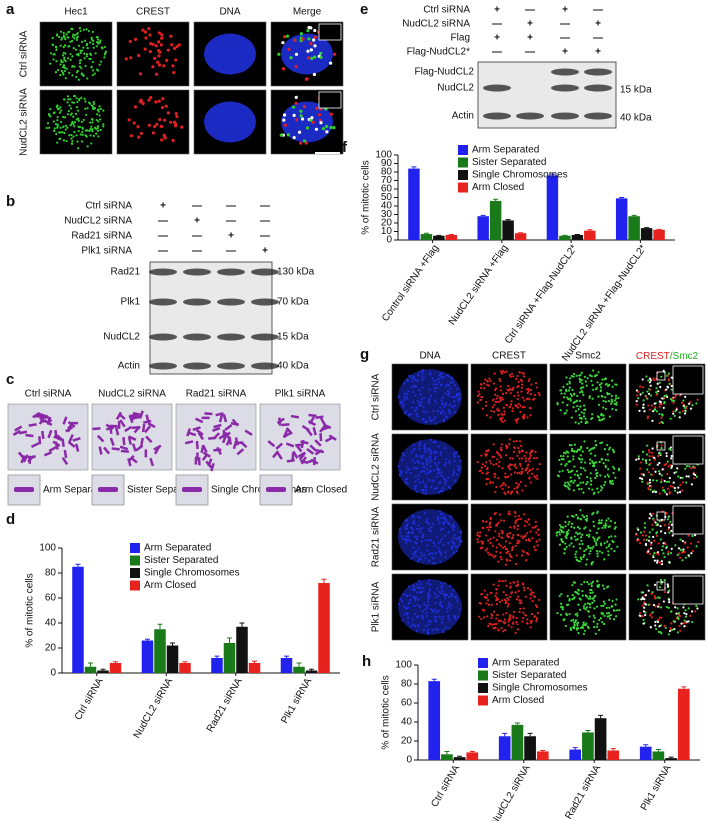  I want to click on condition-label: NudCL2 siRNA, so click(436, 24).